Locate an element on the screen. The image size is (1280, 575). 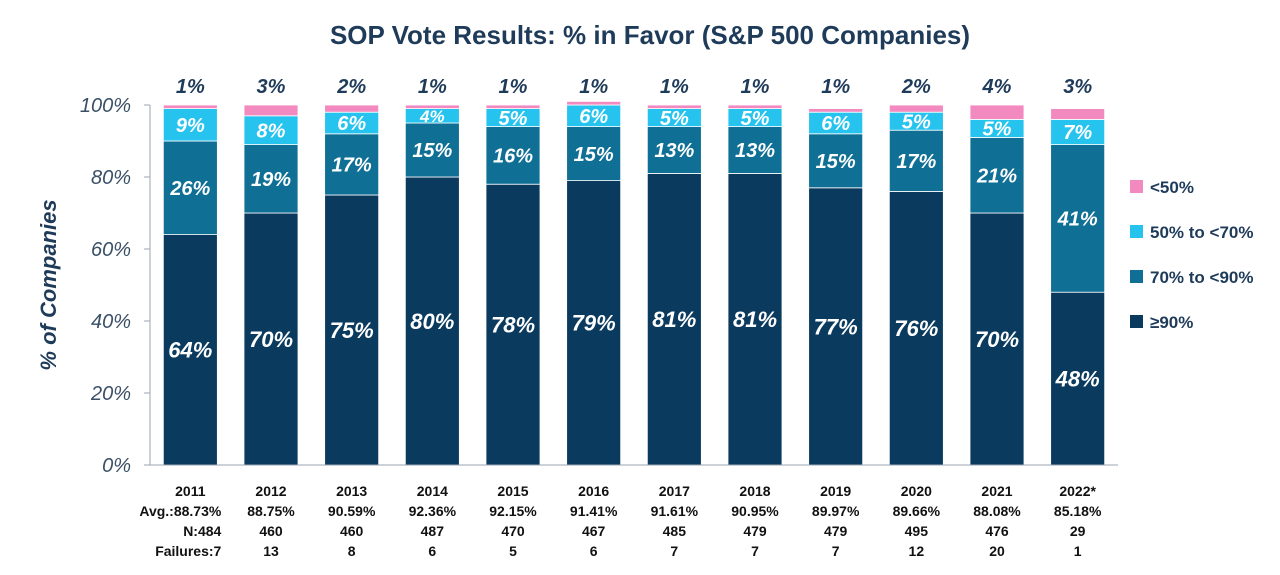
segment-value-label: 9% is located at coordinates (190, 126).